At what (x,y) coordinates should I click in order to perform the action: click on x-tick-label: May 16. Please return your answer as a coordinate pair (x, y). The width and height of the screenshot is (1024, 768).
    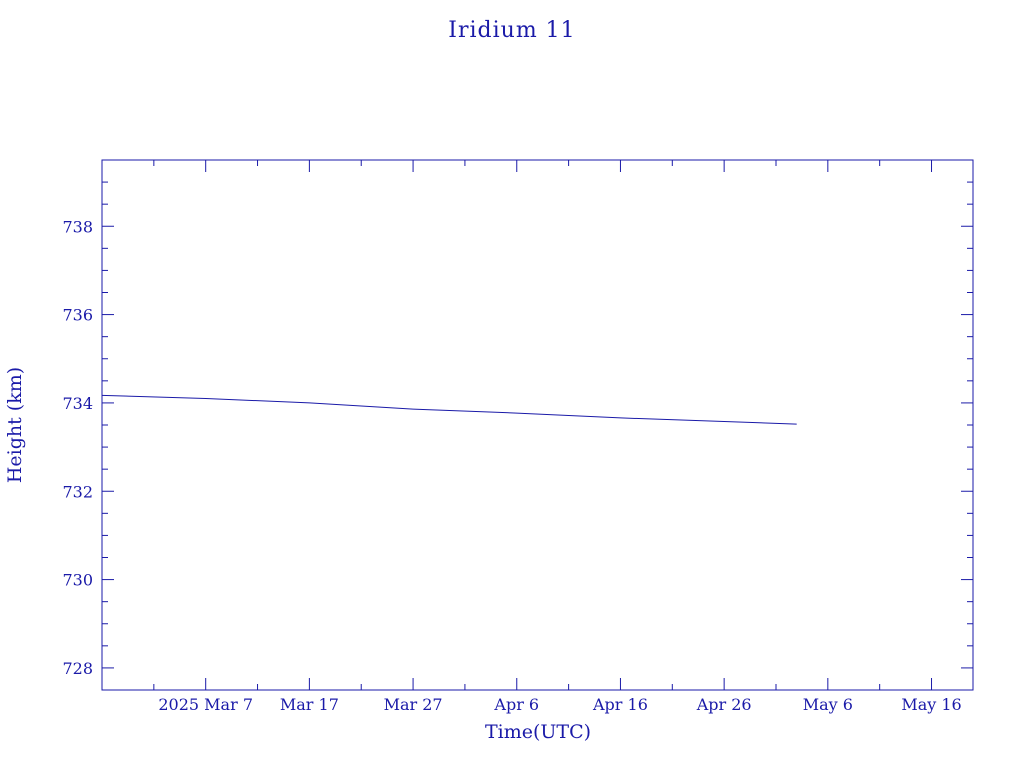
    Looking at the image, I should click on (931, 704).